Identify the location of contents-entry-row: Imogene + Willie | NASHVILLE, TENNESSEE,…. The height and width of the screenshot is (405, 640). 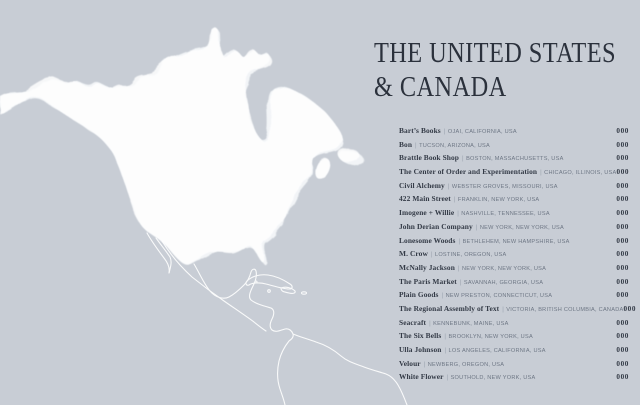
(514, 215).